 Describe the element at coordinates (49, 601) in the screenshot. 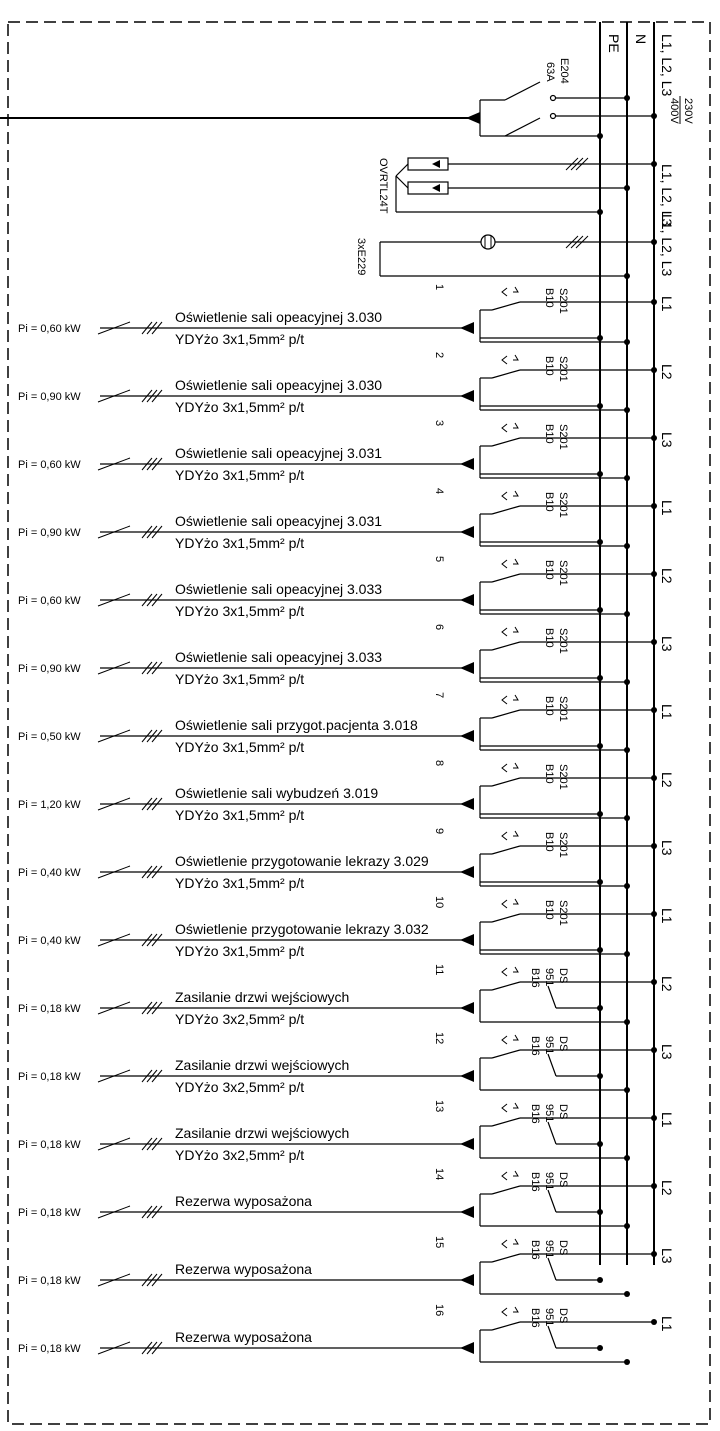

I see `circuit-power: Pi = 0,60 kW` at that location.